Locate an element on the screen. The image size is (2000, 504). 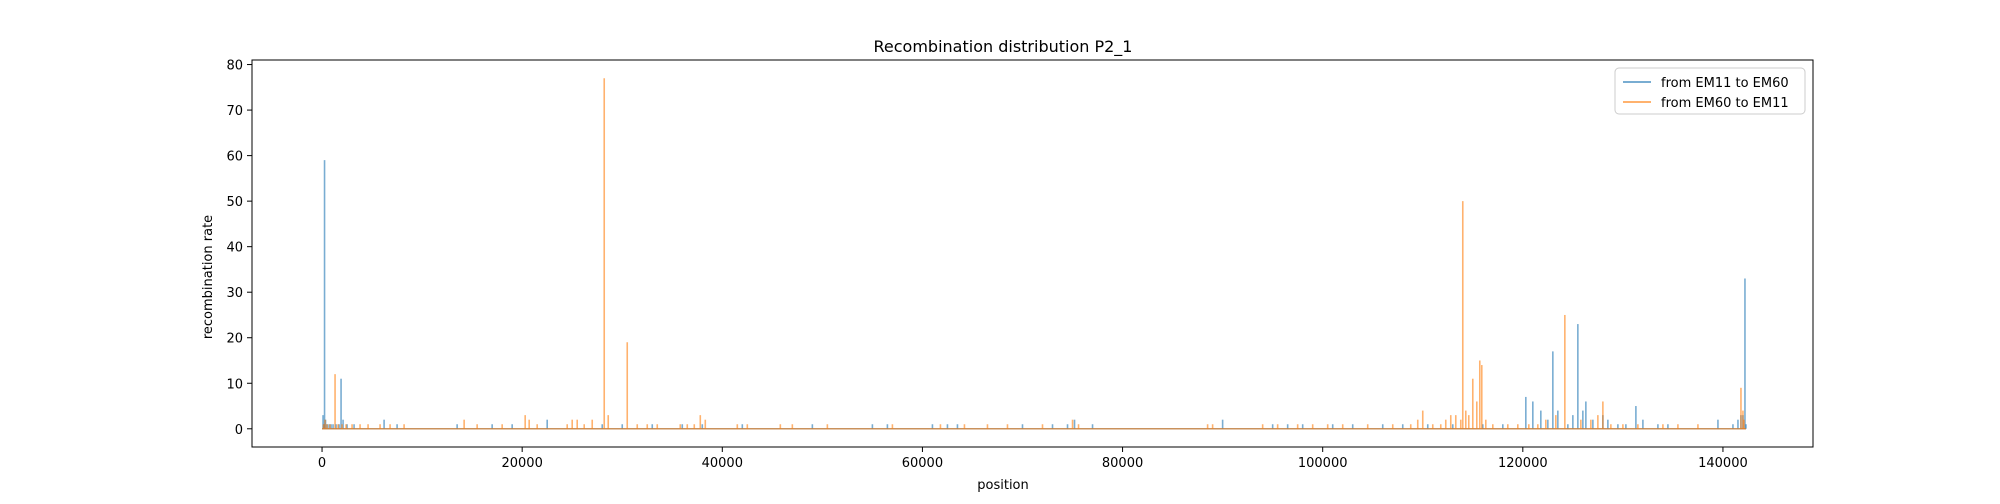
x-tick-label-8: 140000 is located at coordinates (1723, 463).